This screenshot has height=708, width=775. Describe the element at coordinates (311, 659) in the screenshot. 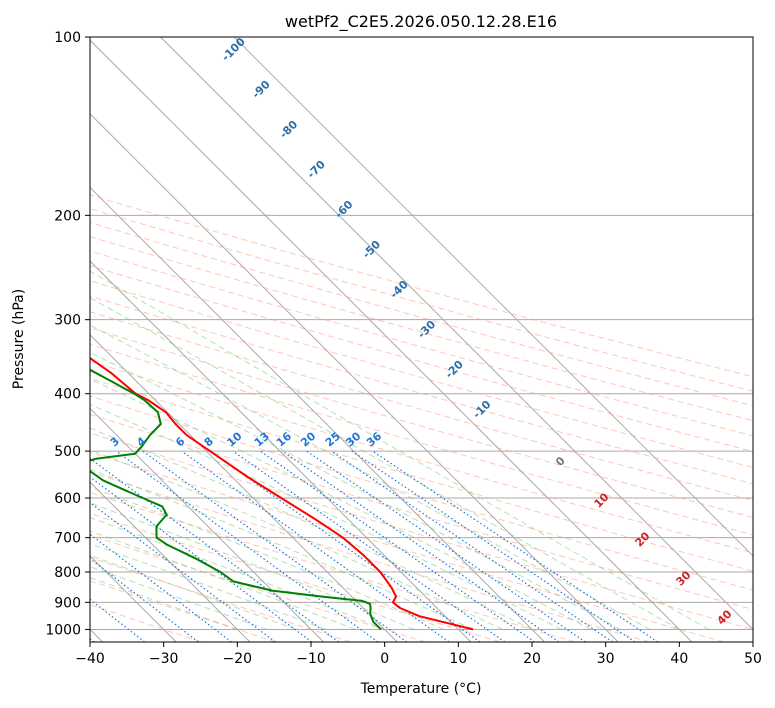

I see `x-tick-label: −10` at that location.